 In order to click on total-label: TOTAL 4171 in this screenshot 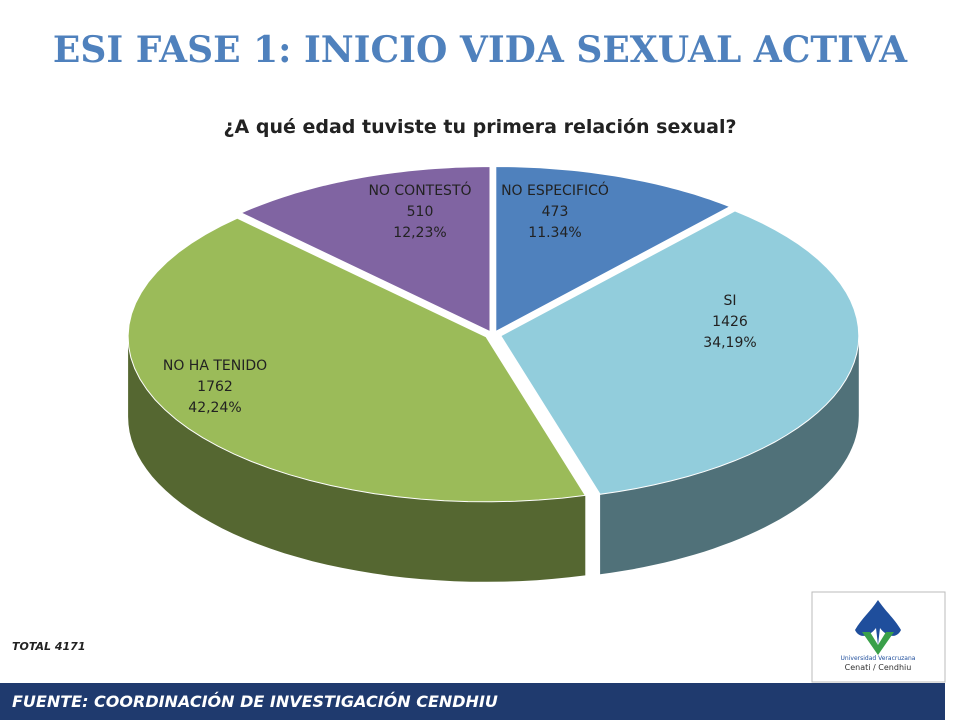, I will do `click(48, 646)`.